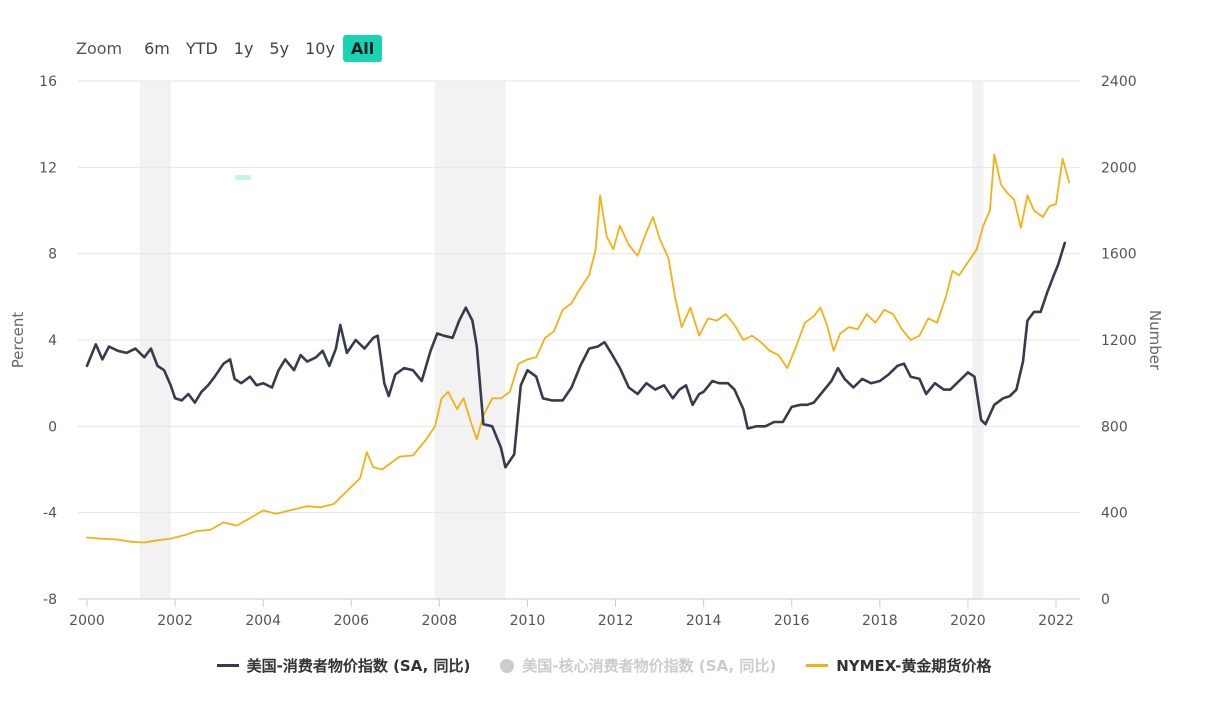 The height and width of the screenshot is (710, 1208). I want to click on legend-swatch-gold, so click(817, 665).